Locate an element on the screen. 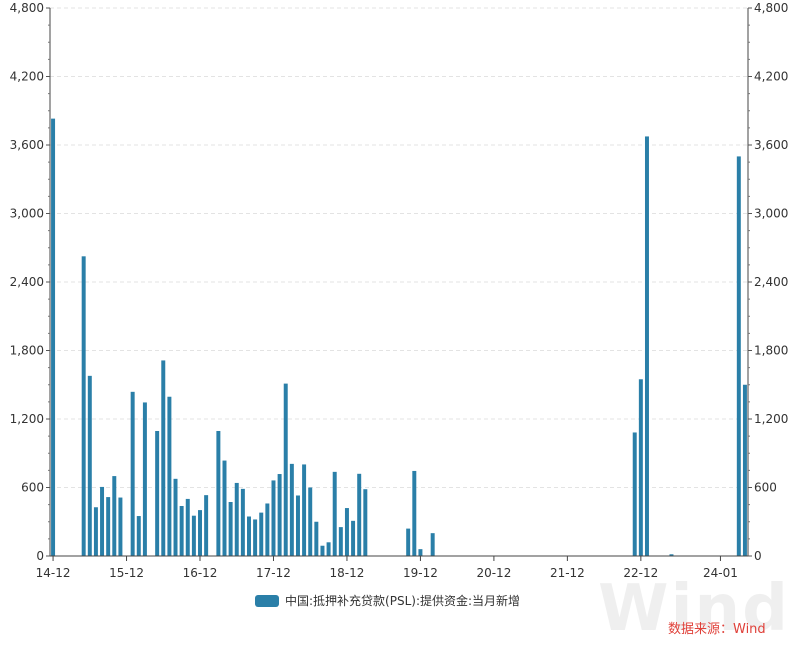 Image resolution: width=796 pixels, height=646 pixels. x-tick-label: 22-12 is located at coordinates (640, 573).